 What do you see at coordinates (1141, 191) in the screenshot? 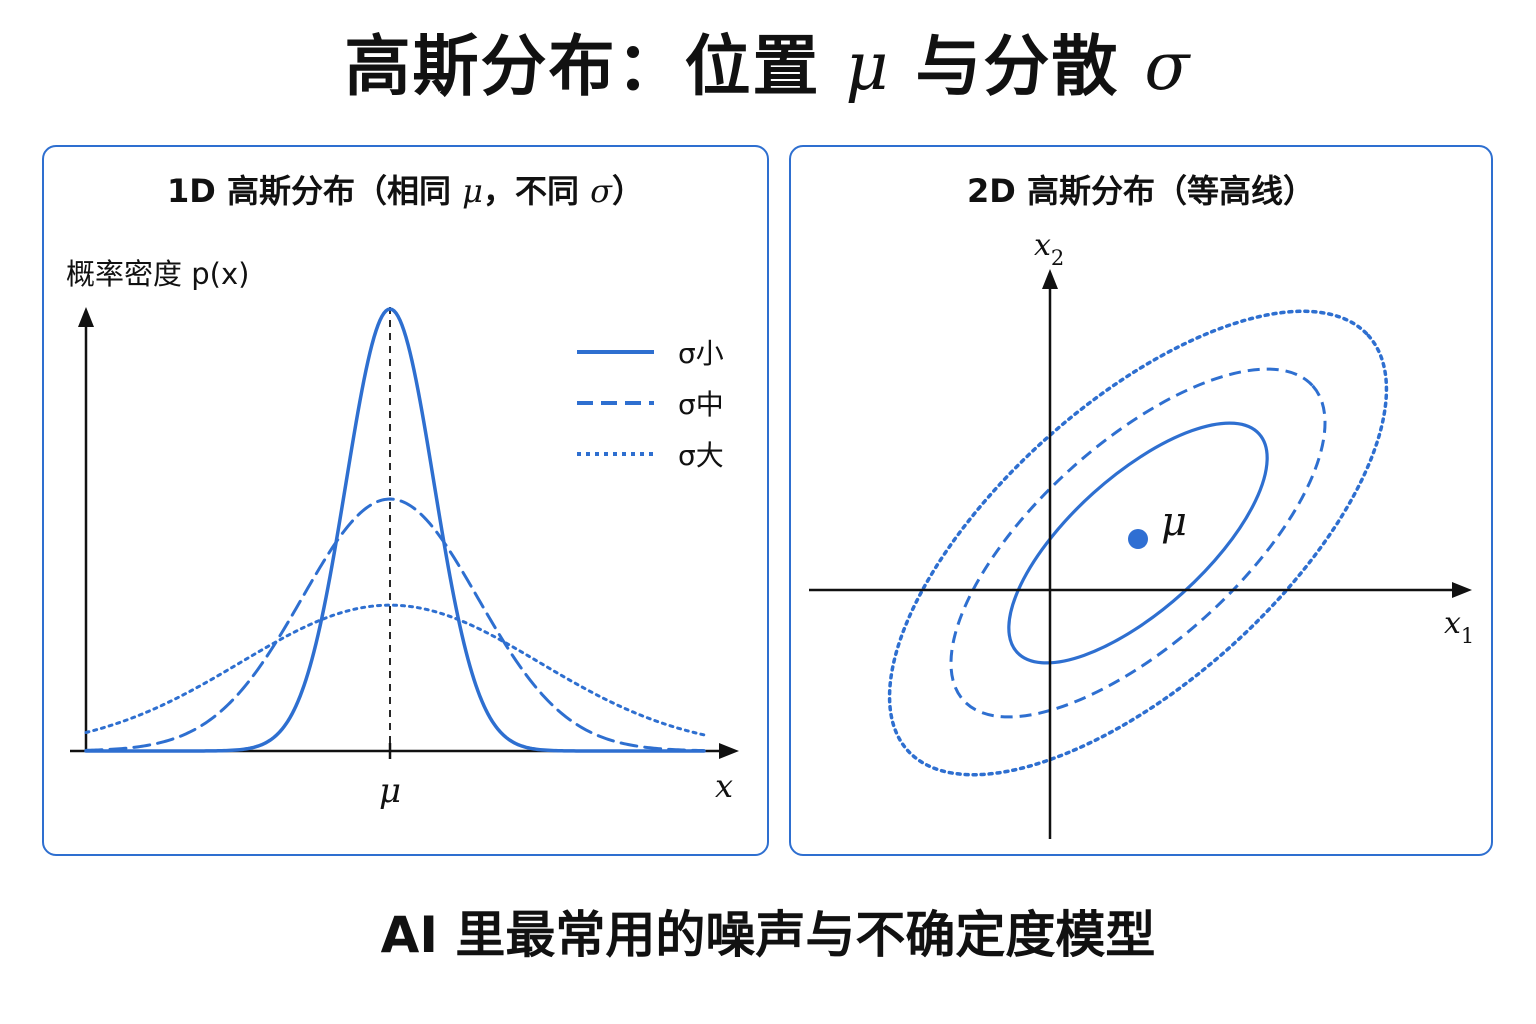
I see `panel-2d-title: 2D 高斯分布（等高线）` at bounding box center [1141, 191].